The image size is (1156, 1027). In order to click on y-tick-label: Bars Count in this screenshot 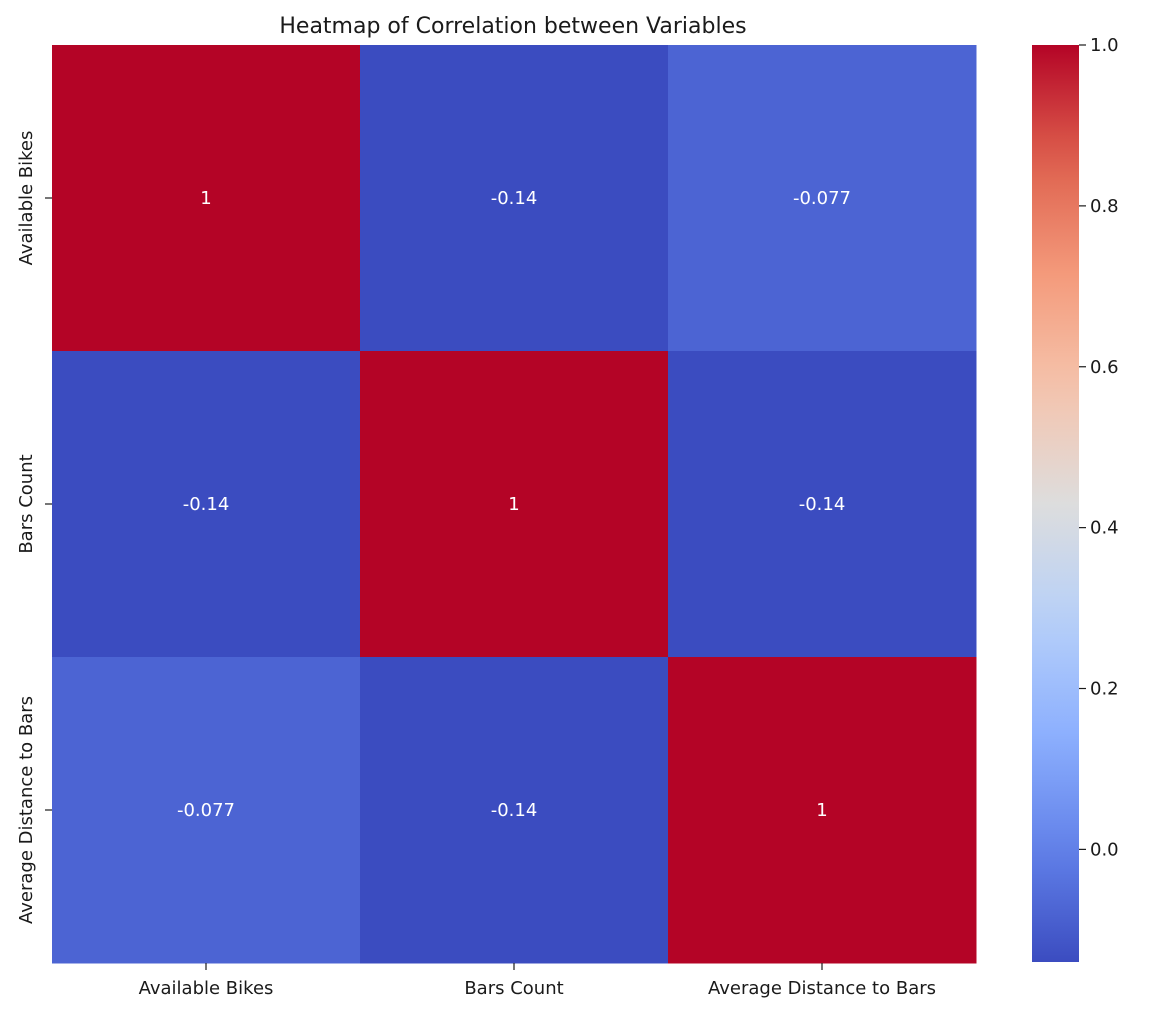, I will do `click(26, 503)`.